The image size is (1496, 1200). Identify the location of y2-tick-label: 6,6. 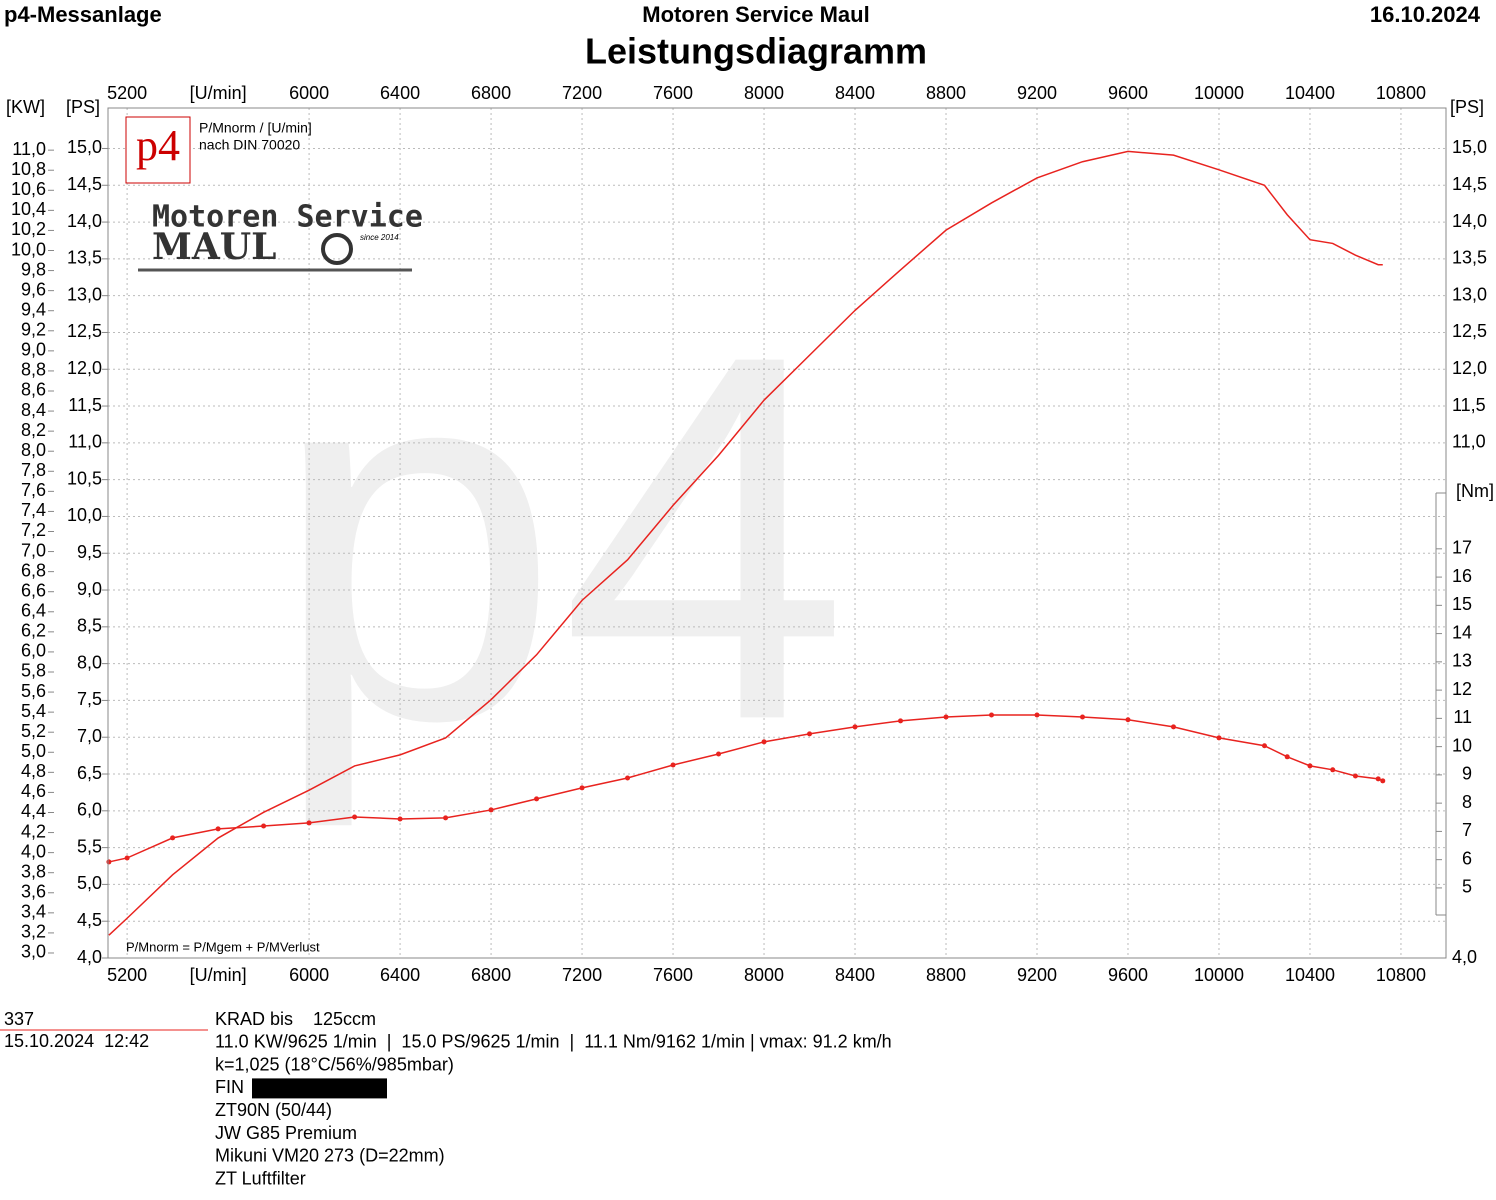
(33, 590).